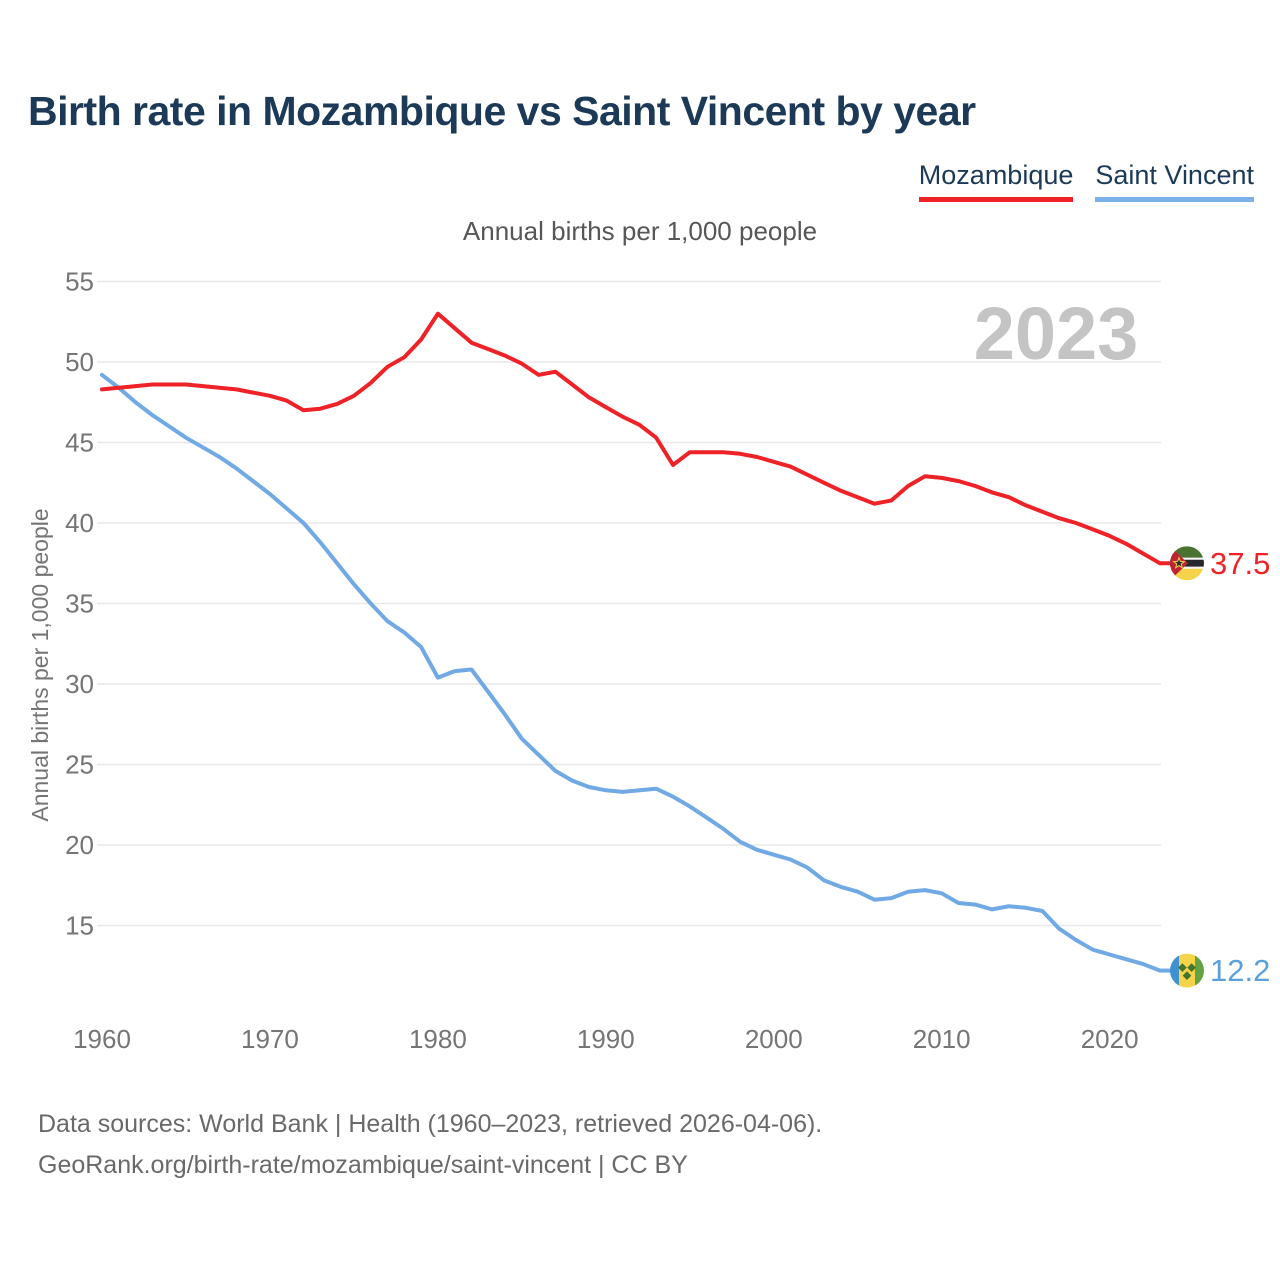  Describe the element at coordinates (79, 362) in the screenshot. I see `y-tick-label: 50` at that location.